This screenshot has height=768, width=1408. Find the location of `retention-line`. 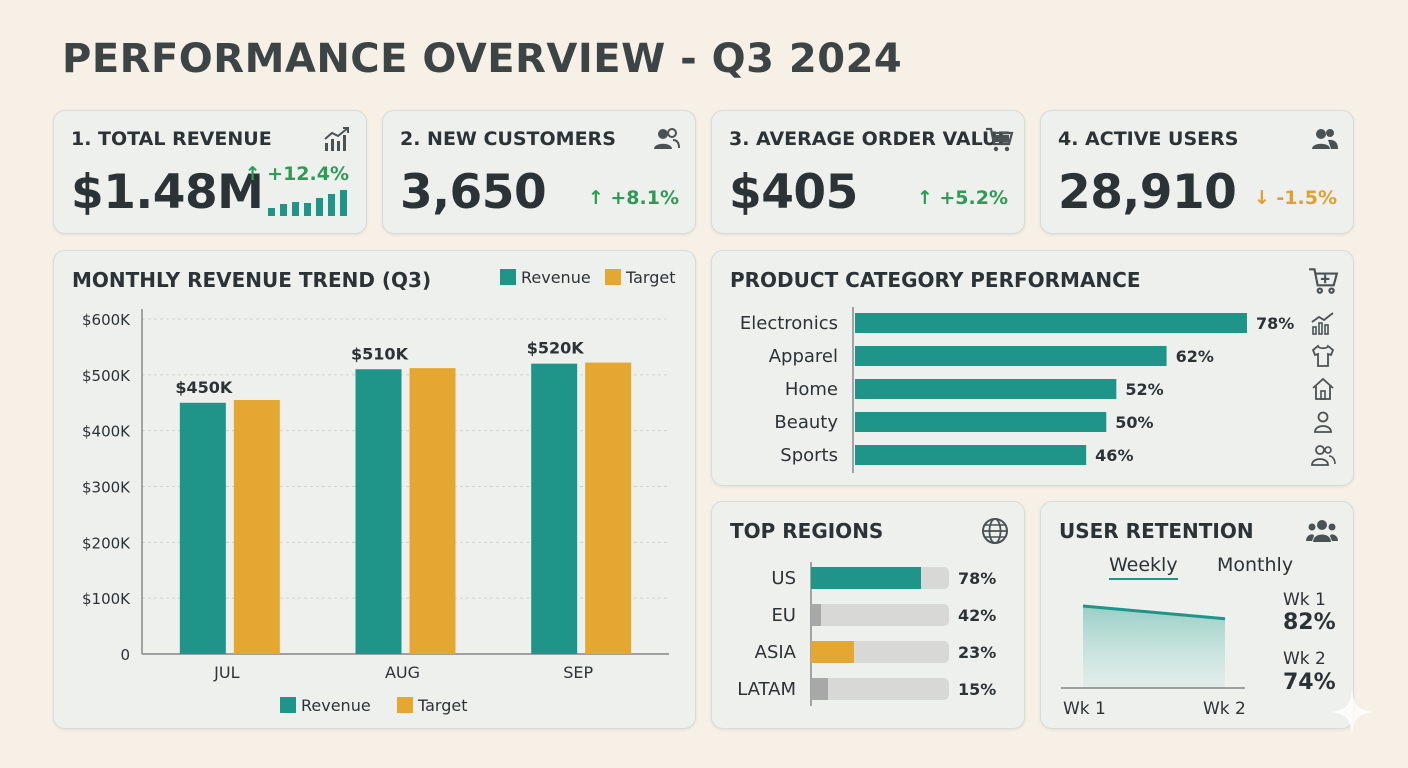

retention-line is located at coordinates (1154, 612).